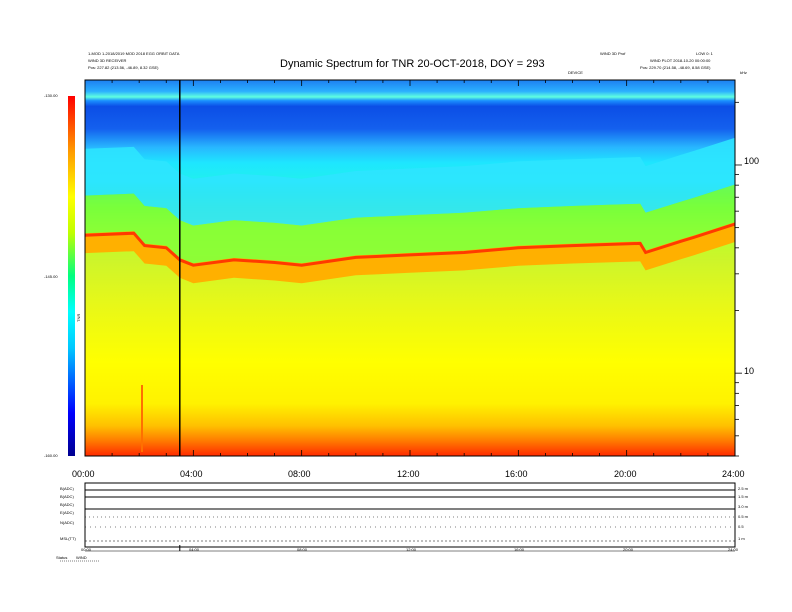 The image size is (792, 612). What do you see at coordinates (628, 549) in the screenshot?
I see `hk-time-5: 20:00` at bounding box center [628, 549].